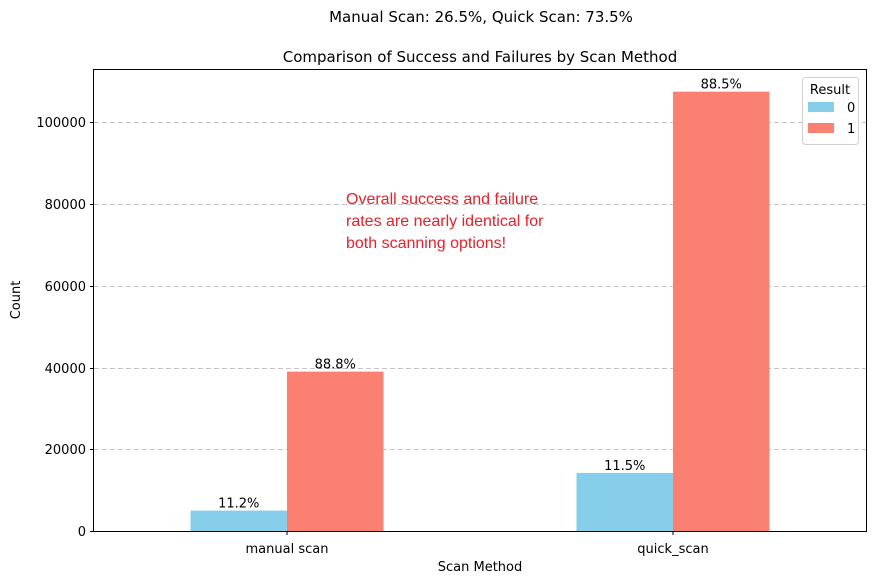 The height and width of the screenshot is (585, 877). What do you see at coordinates (287, 549) in the screenshot?
I see `x-tick-label: manual scan` at bounding box center [287, 549].